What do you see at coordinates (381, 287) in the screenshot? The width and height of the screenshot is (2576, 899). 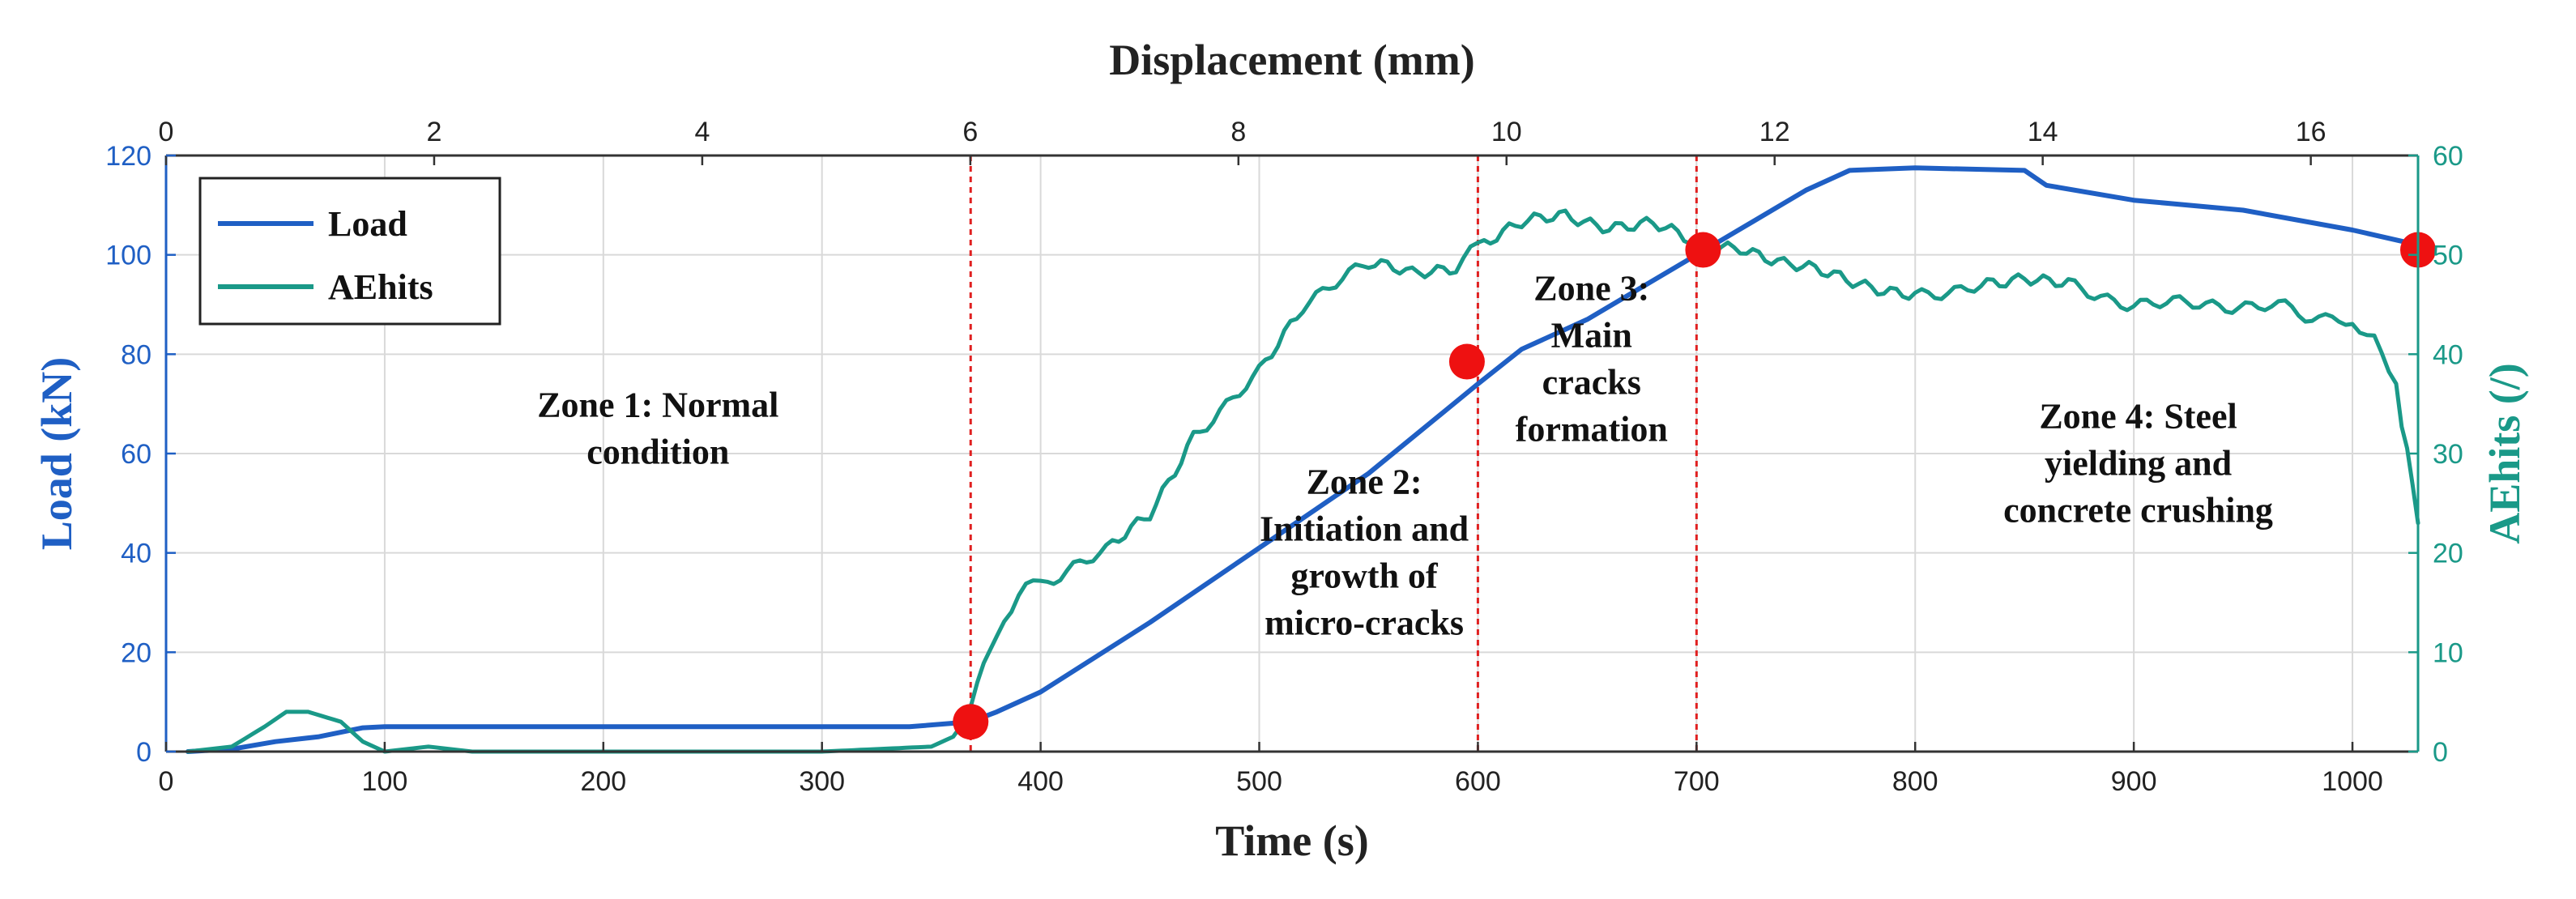 I see `legend-label-aehits: AEhits` at bounding box center [381, 287].